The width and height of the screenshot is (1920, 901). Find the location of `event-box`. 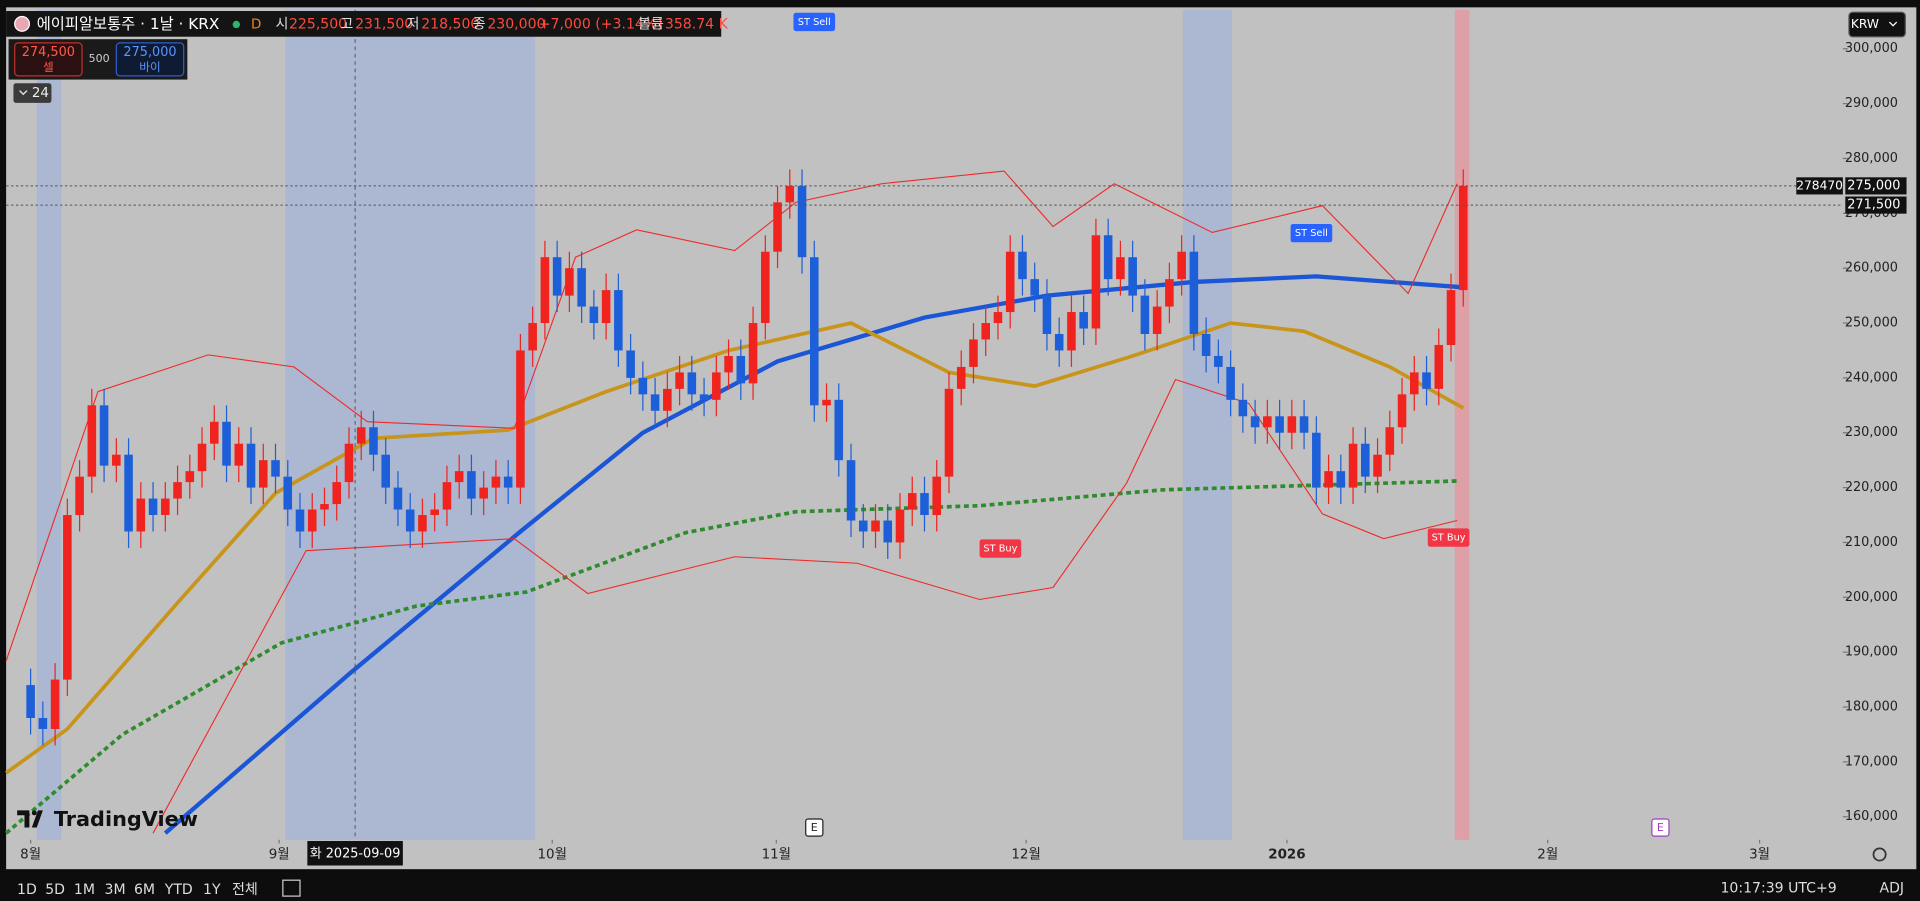

event-box is located at coordinates (1660, 827).